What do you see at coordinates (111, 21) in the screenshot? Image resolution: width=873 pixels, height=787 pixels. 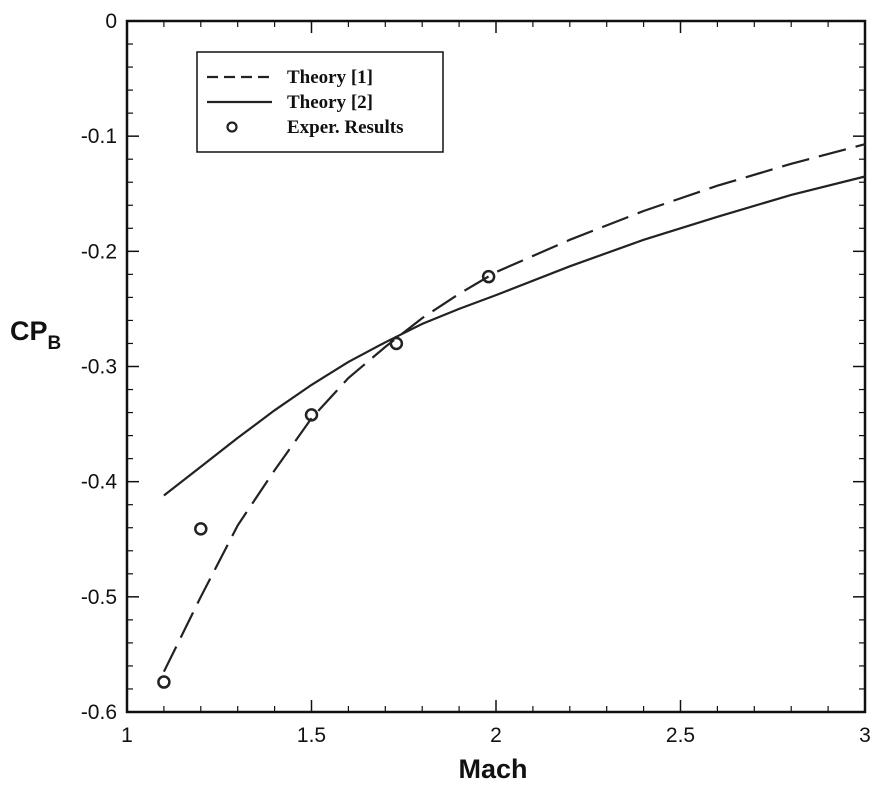 I see `y-tick-label: 0` at bounding box center [111, 21].